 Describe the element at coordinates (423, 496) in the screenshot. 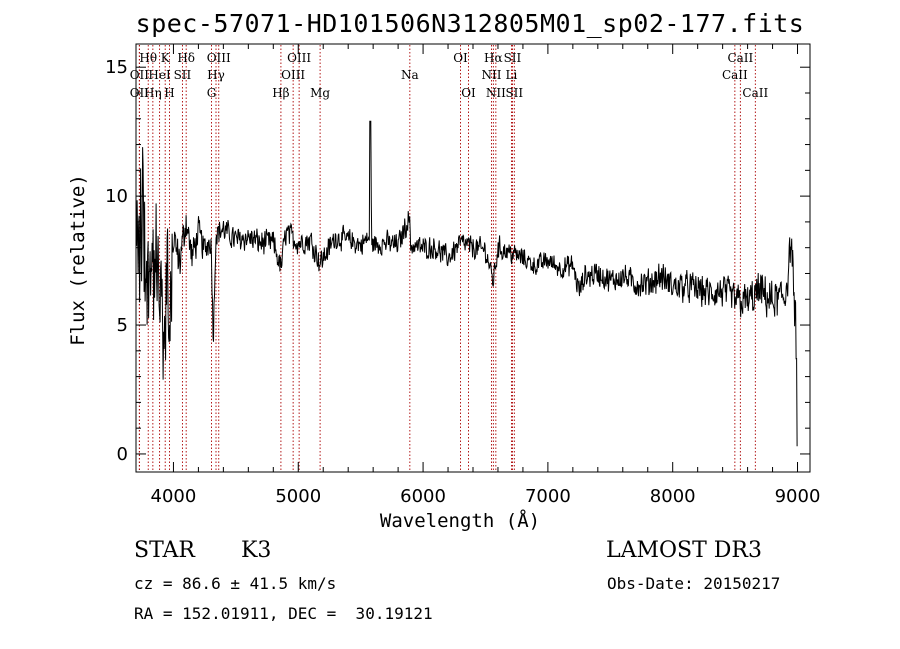

I see `x-tick-label: 6000` at that location.